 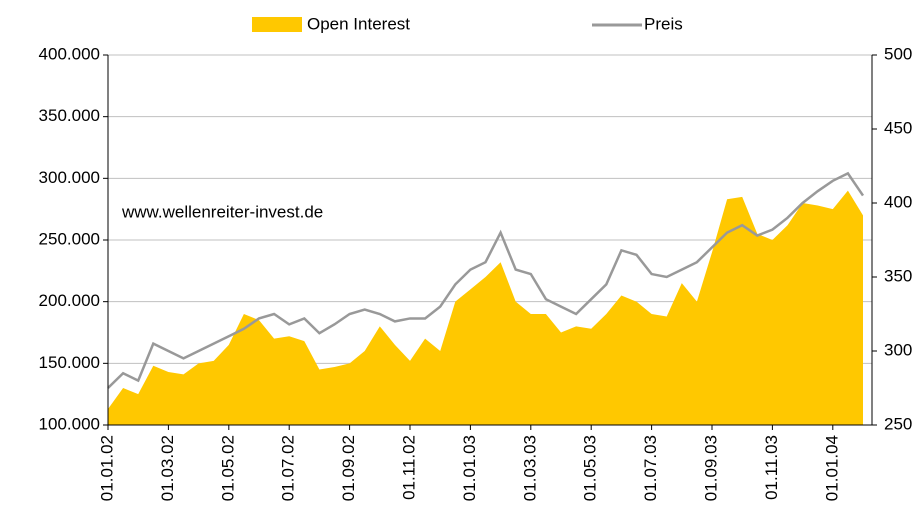 What do you see at coordinates (277, 24) in the screenshot?
I see `legend-swatch` at bounding box center [277, 24].